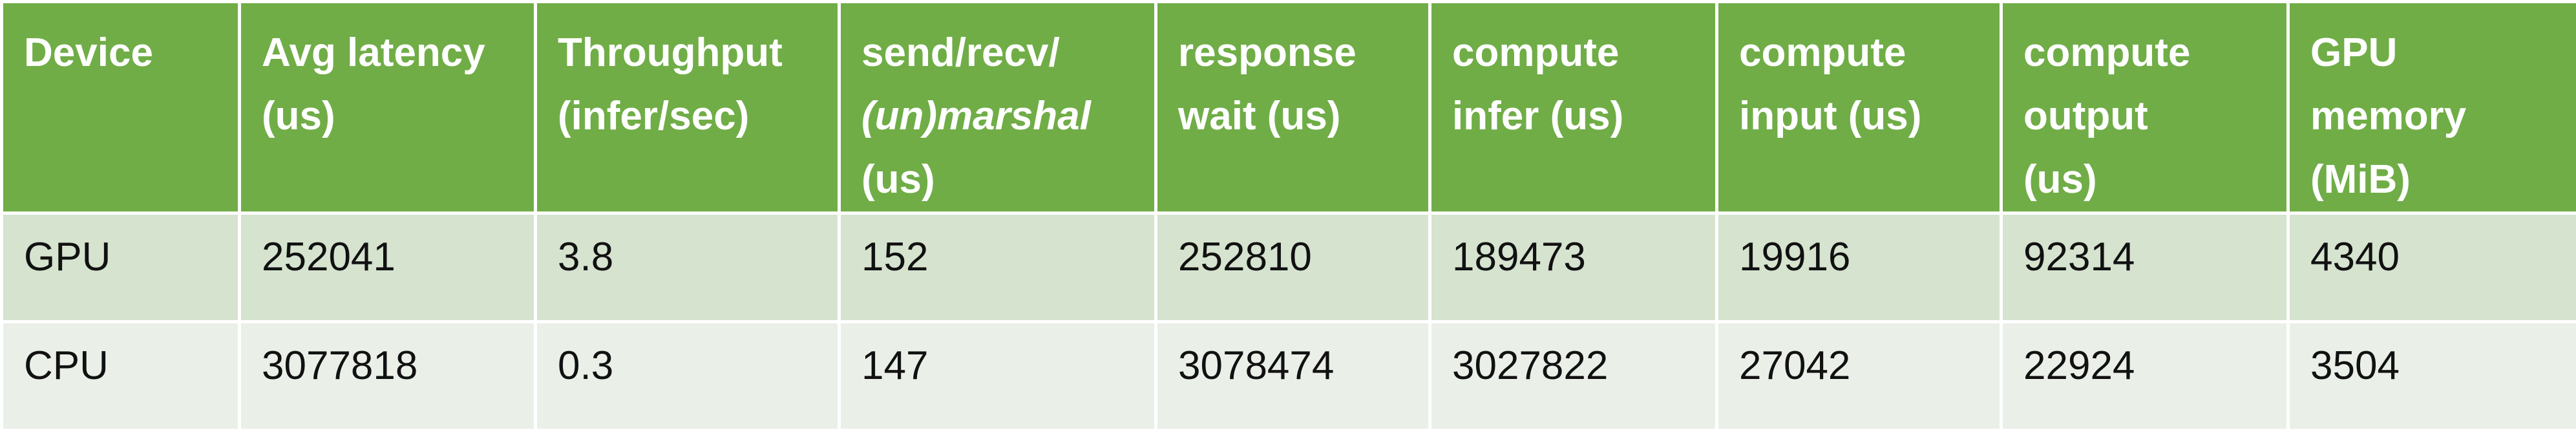  Describe the element at coordinates (1293, 116) in the screenshot. I see `header-line: wait (us)` at that location.